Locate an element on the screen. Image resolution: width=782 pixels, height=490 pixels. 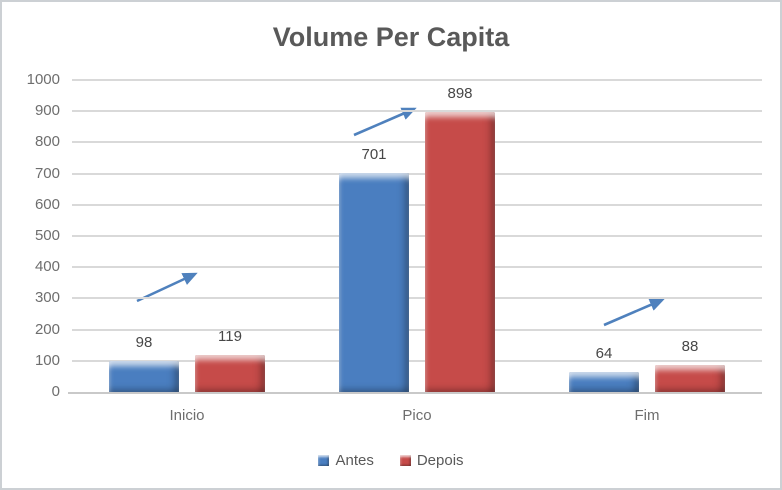
y-tick-label-600: 600 is located at coordinates (47, 204).